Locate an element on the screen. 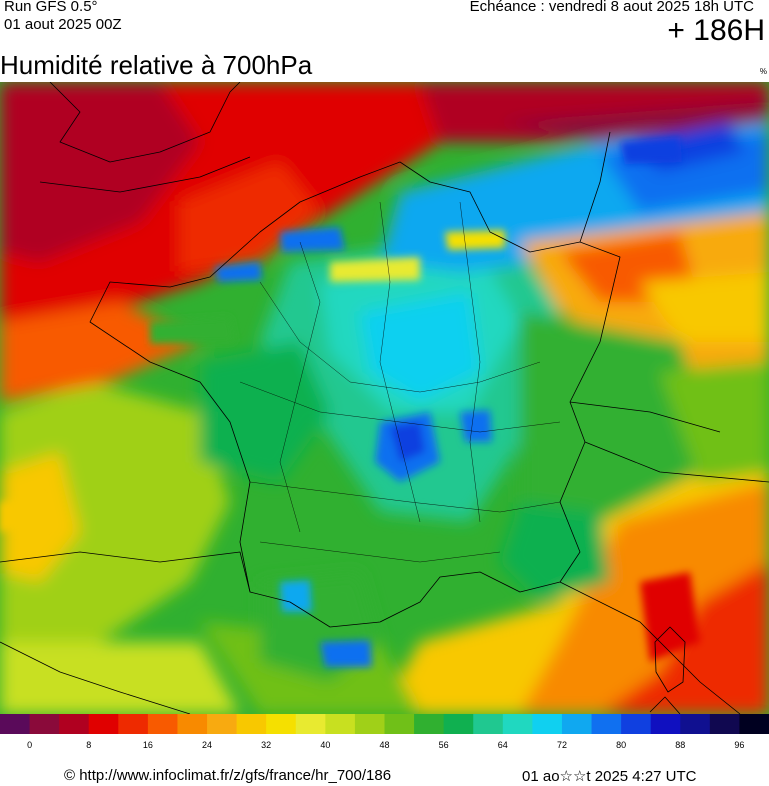  generated-time: 01 ao☆☆t 2025 4:27 UTC is located at coordinates (609, 776).